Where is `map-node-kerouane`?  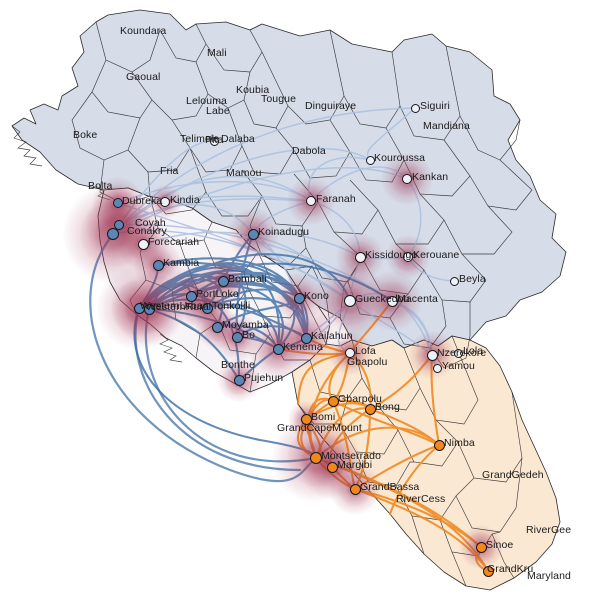 map-node-kerouane is located at coordinates (408, 257).